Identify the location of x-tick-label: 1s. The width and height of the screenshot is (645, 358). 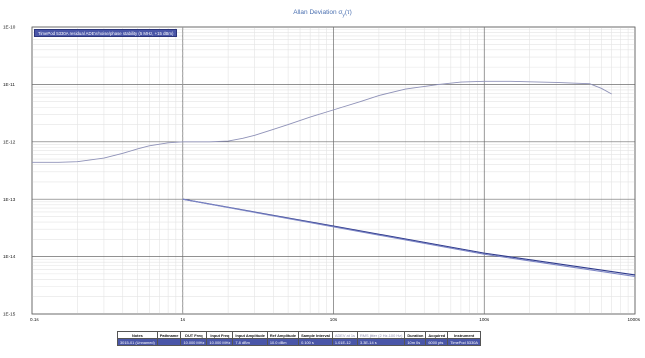
(183, 319).